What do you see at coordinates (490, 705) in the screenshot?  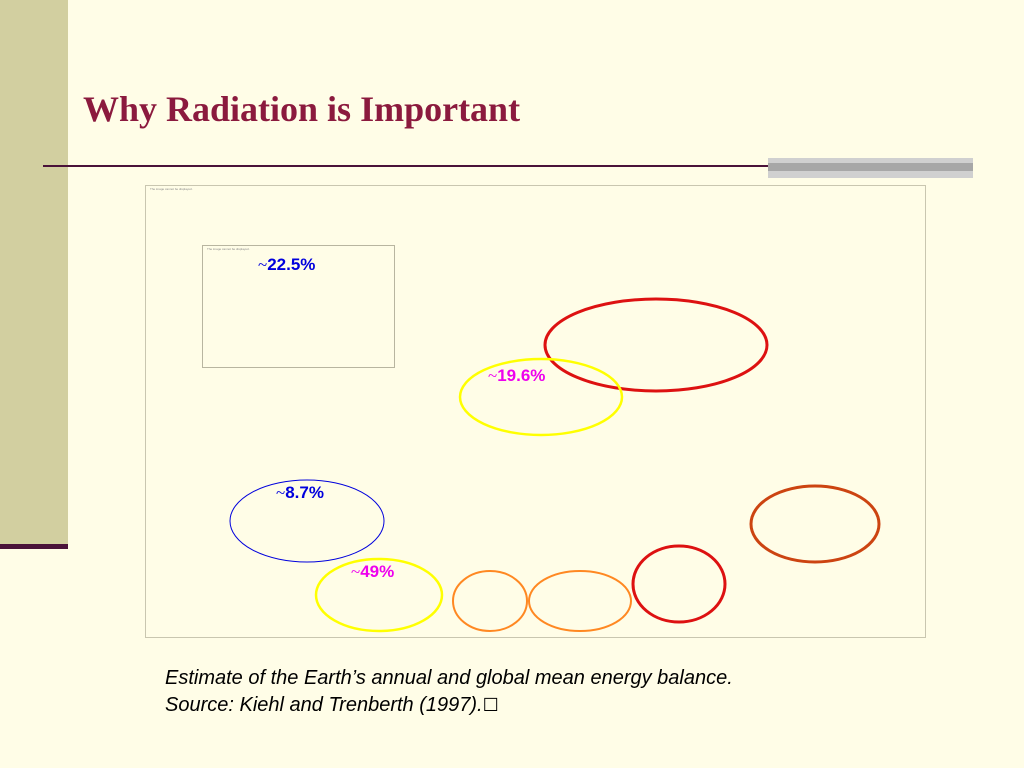 I see `caption-trailing-glyph: ☐` at bounding box center [490, 705].